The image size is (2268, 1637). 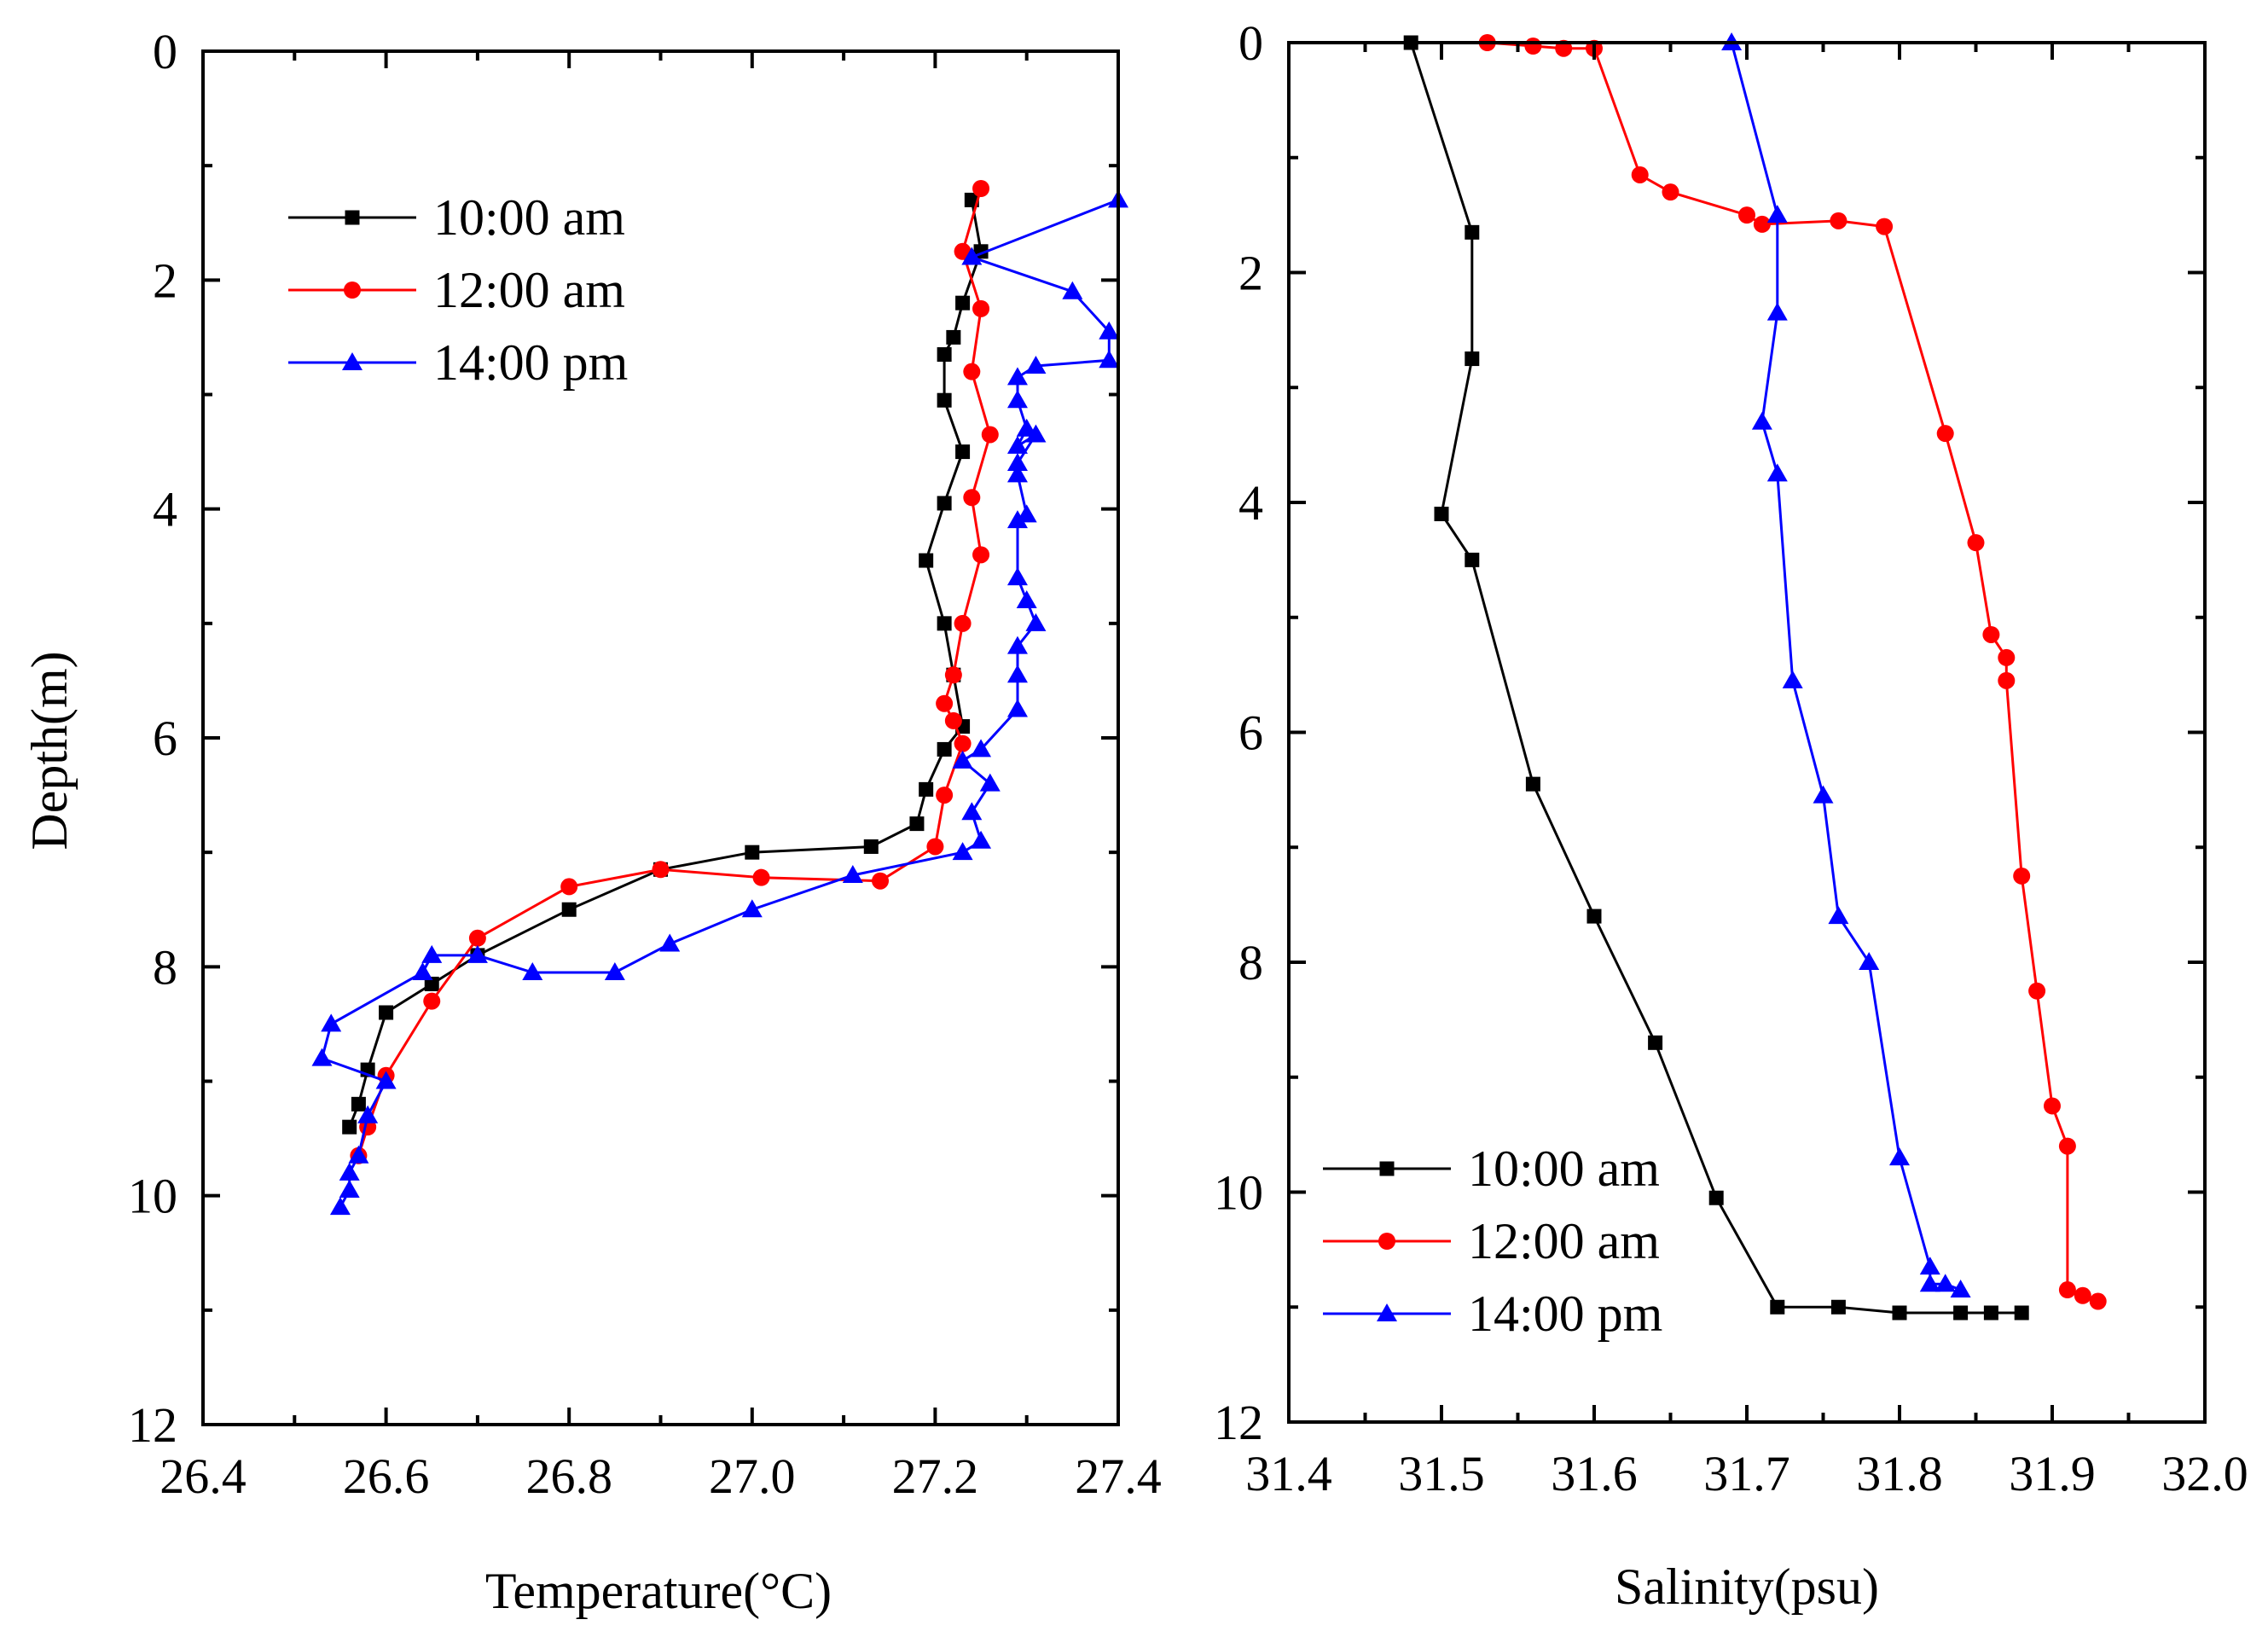 What do you see at coordinates (1441, 1474) in the screenshot?
I see `salinity-x-tick-label: 31.5` at bounding box center [1441, 1474].